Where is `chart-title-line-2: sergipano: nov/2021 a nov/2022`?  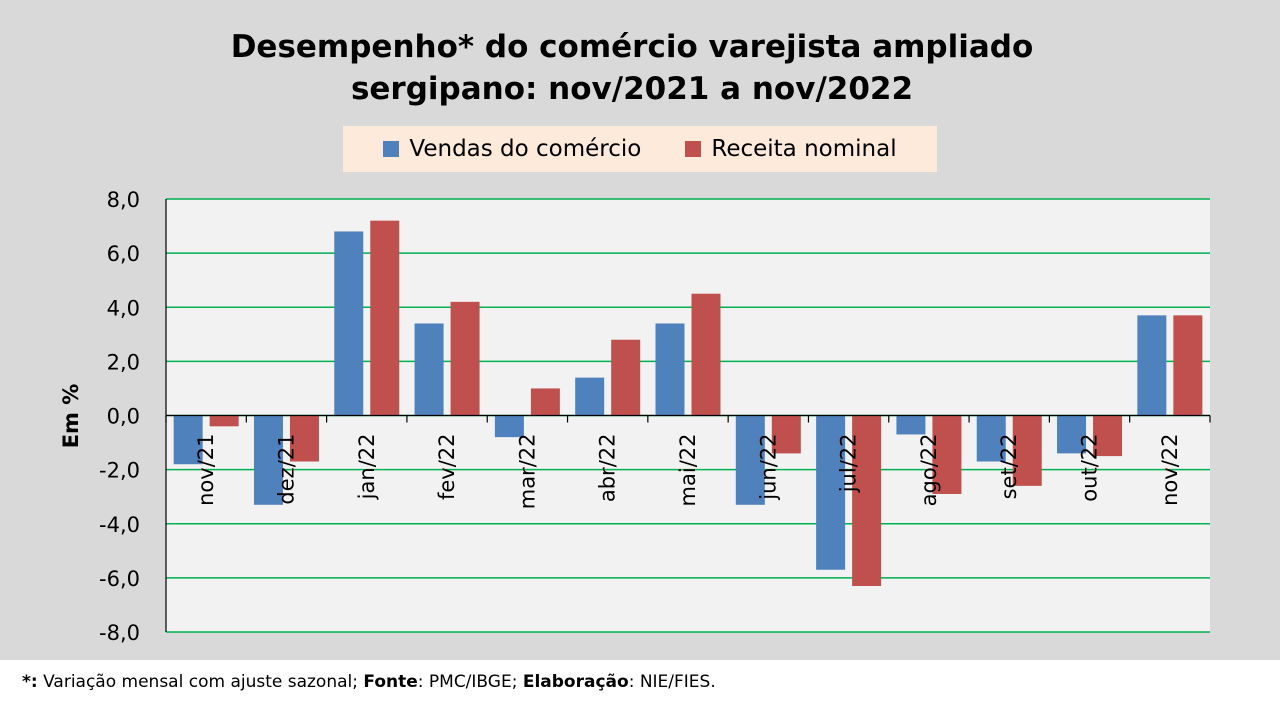
chart-title-line-2: sergipano: nov/2021 a nov/2022 is located at coordinates (632, 89).